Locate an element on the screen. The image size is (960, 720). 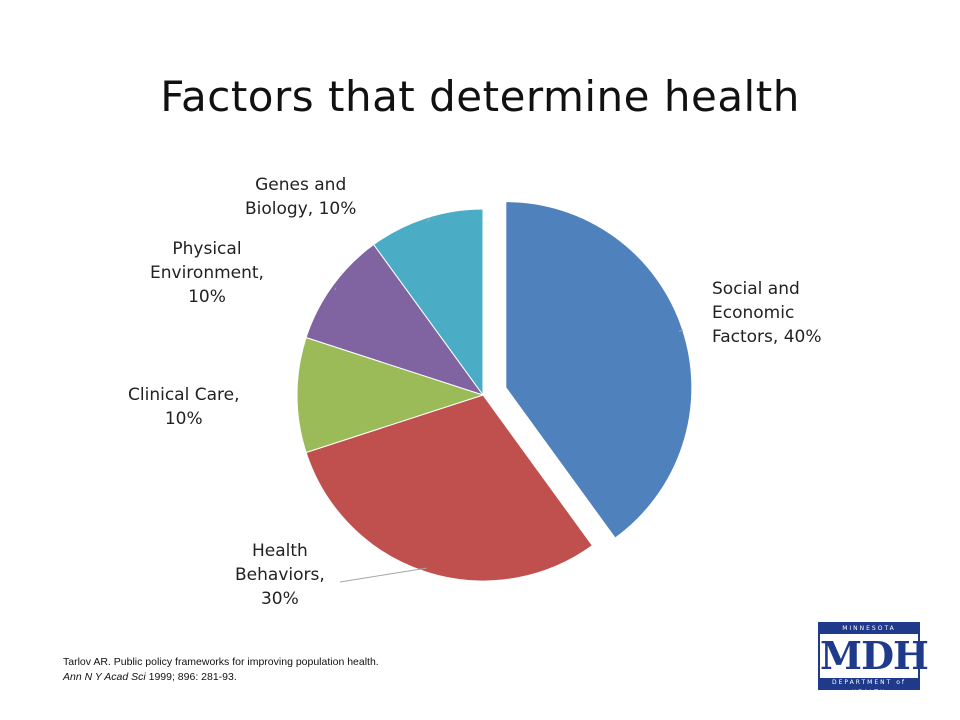
slice-label-line: Social and is located at coordinates (756, 289).